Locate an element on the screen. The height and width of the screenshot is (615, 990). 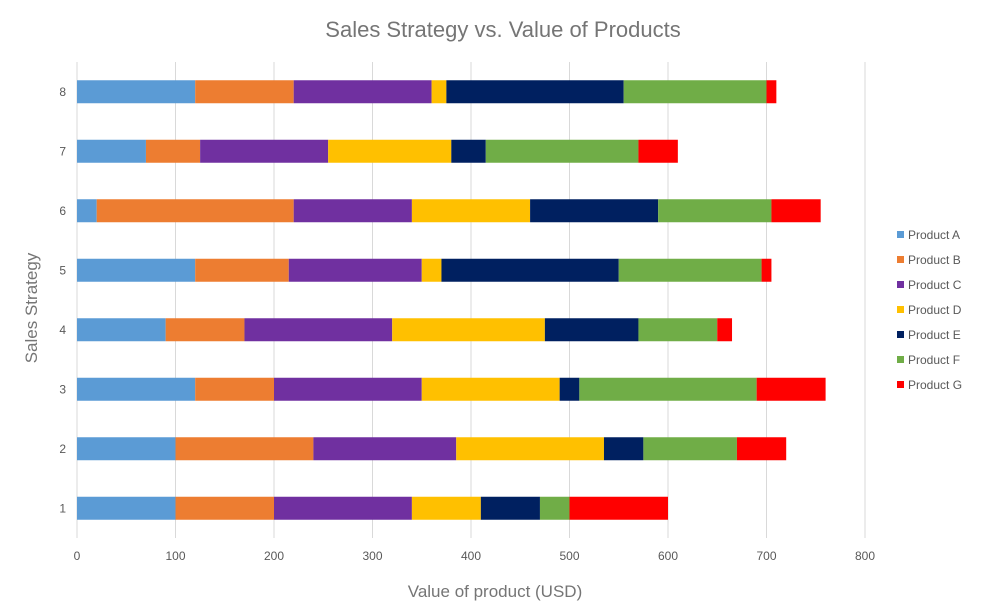
x-tick-label: 100 is located at coordinates (175, 556).